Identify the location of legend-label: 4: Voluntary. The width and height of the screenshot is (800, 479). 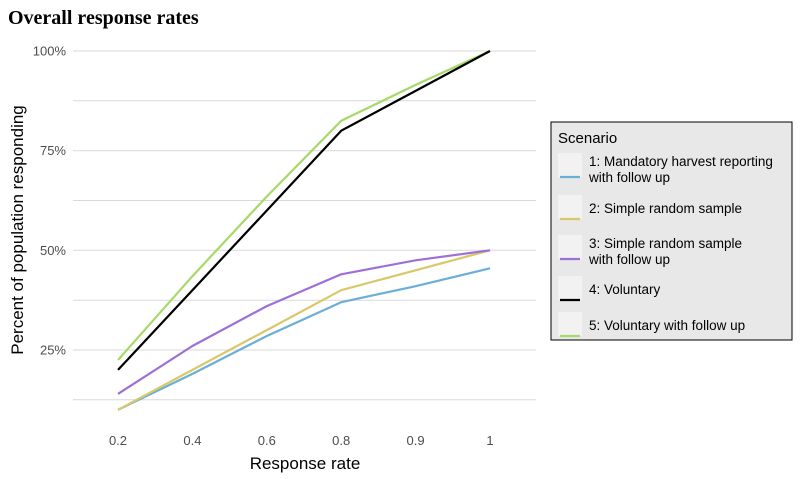
(625, 289).